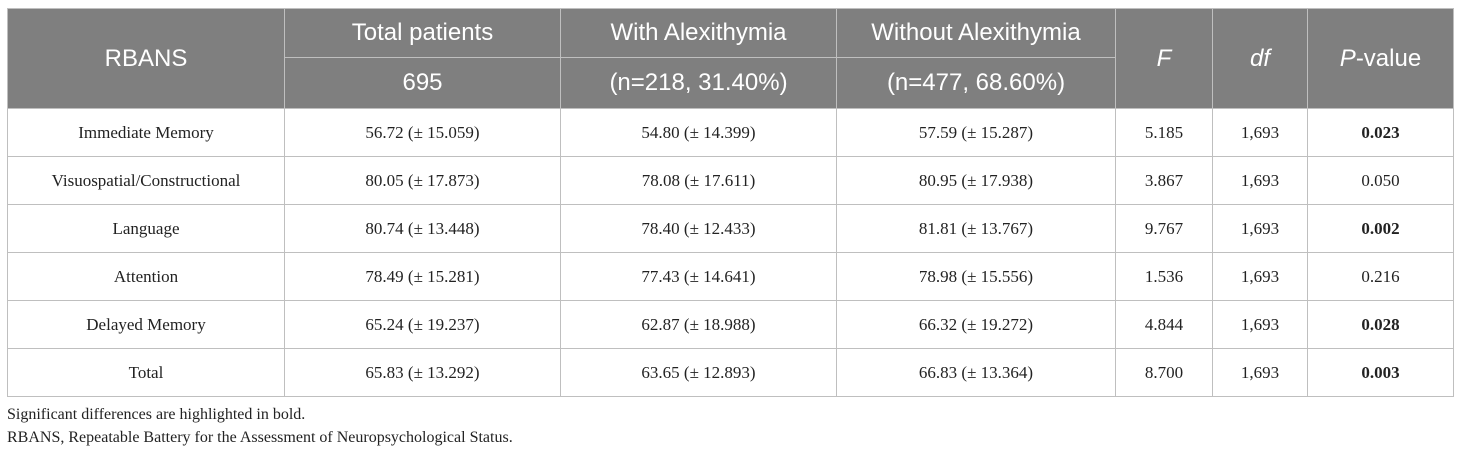 This screenshot has width=1460, height=460. I want to click on cell-total: 65.24 (± 19.237), so click(422, 324).